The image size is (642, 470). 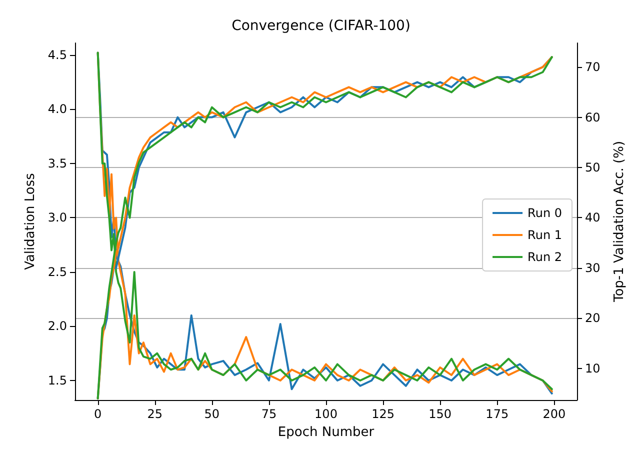 I want to click on y-tick-label: 1.5, so click(x=57, y=380).